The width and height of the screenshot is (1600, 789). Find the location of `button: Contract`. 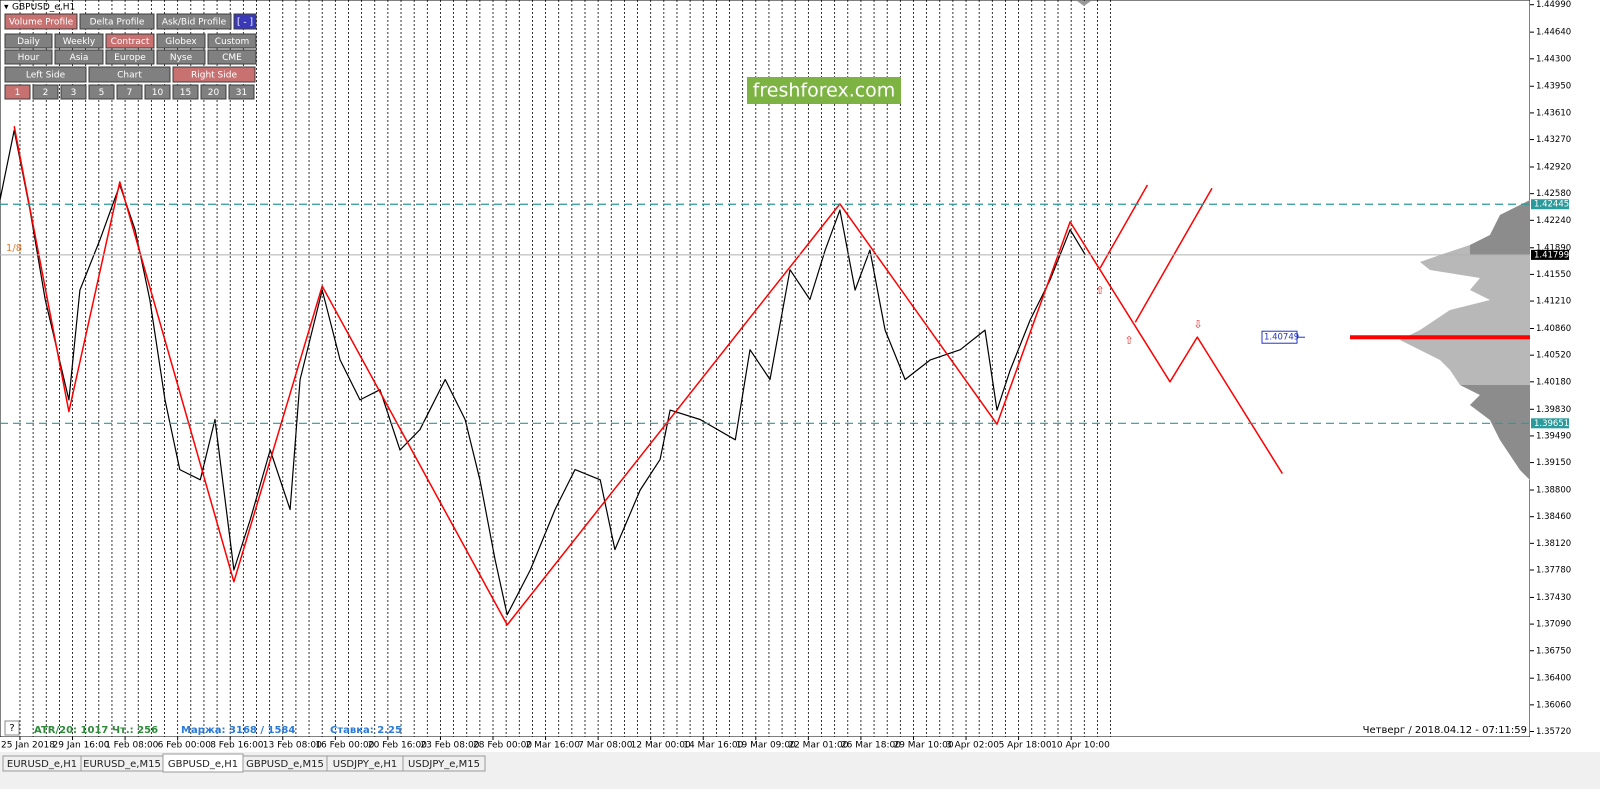

button: Contract is located at coordinates (130, 41).